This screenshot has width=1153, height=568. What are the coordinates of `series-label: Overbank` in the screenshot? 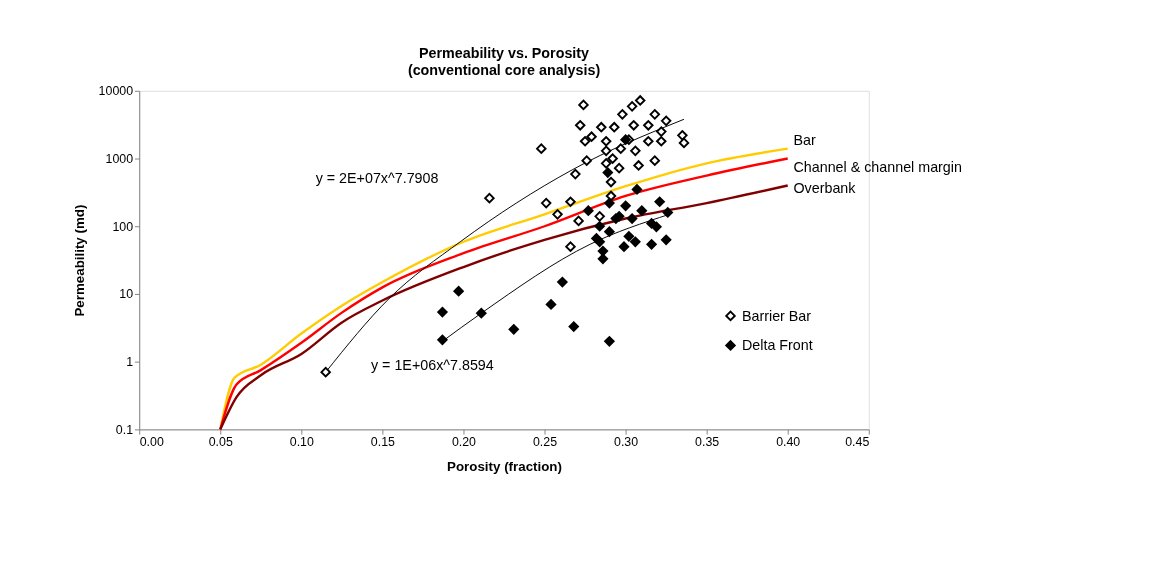 It's located at (825, 188).